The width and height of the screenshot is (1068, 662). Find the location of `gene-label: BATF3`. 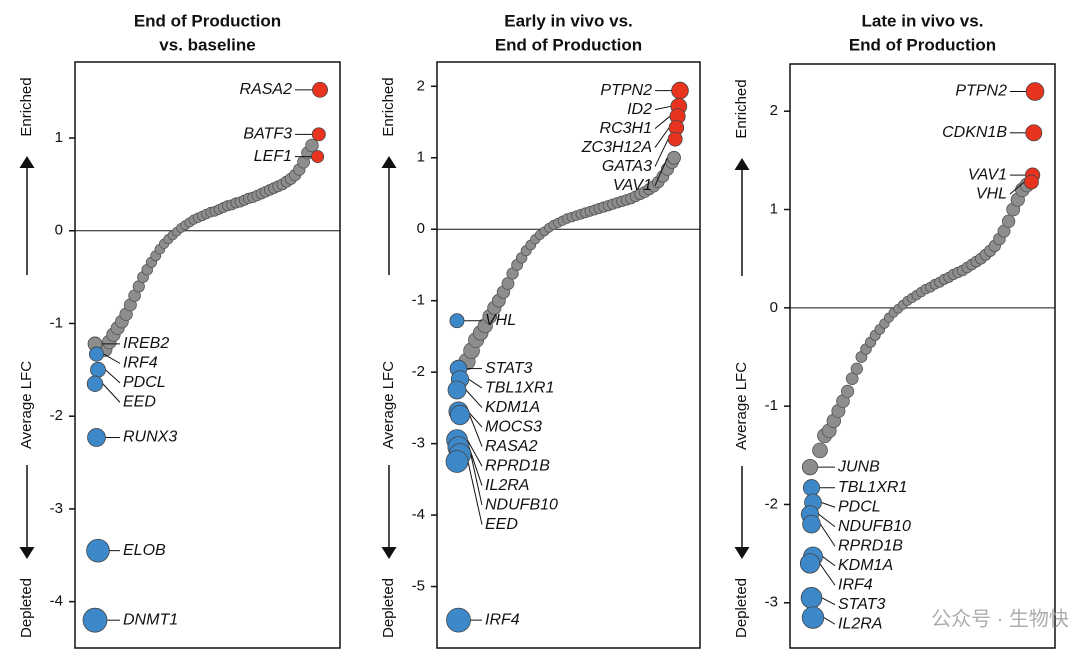

gene-label: BATF3 is located at coordinates (267, 134).